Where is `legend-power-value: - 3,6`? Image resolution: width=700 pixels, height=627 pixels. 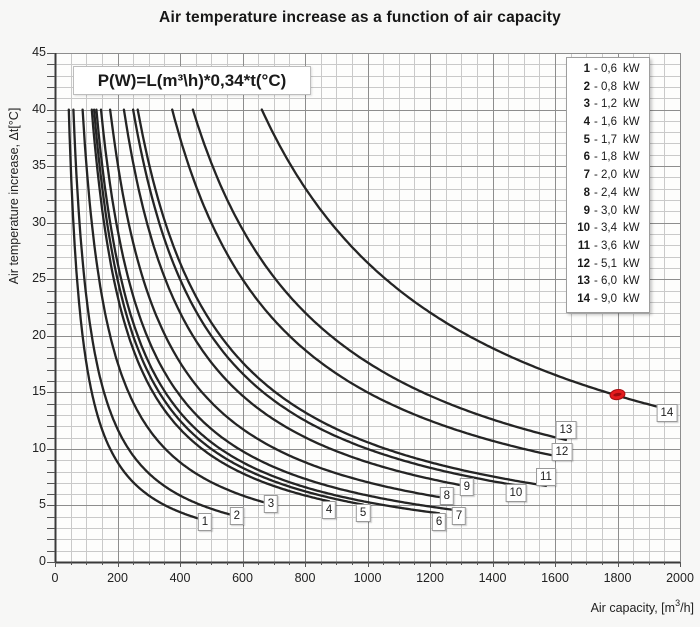 legend-power-value: - 3,6 is located at coordinates (606, 245).